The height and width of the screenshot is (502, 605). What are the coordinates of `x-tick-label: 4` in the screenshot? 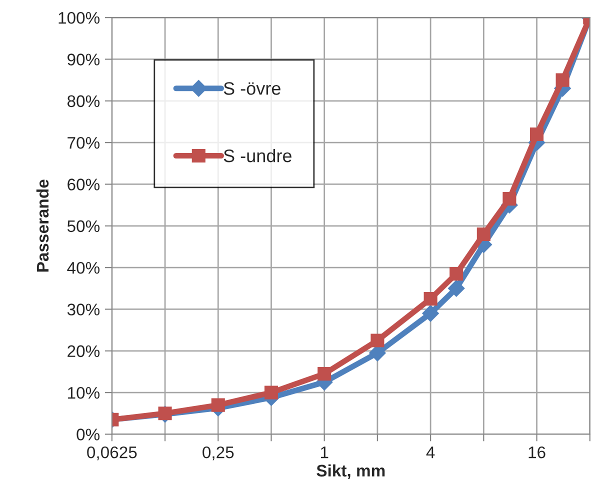 It's located at (430, 452).